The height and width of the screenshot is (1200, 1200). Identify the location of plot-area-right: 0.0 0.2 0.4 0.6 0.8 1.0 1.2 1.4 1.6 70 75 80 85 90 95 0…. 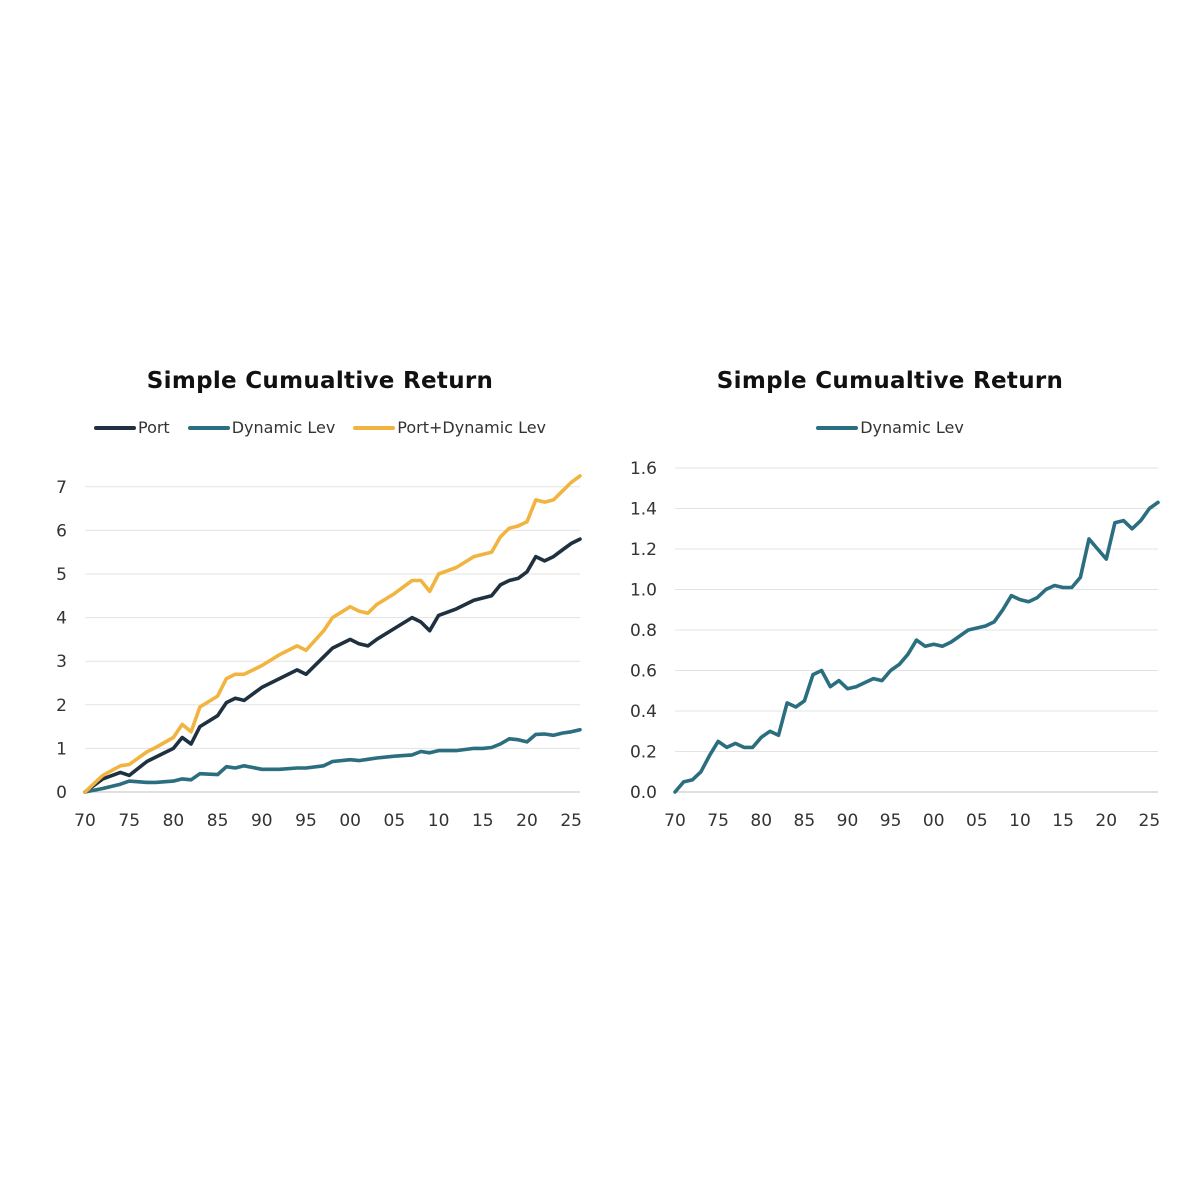
(895, 645).